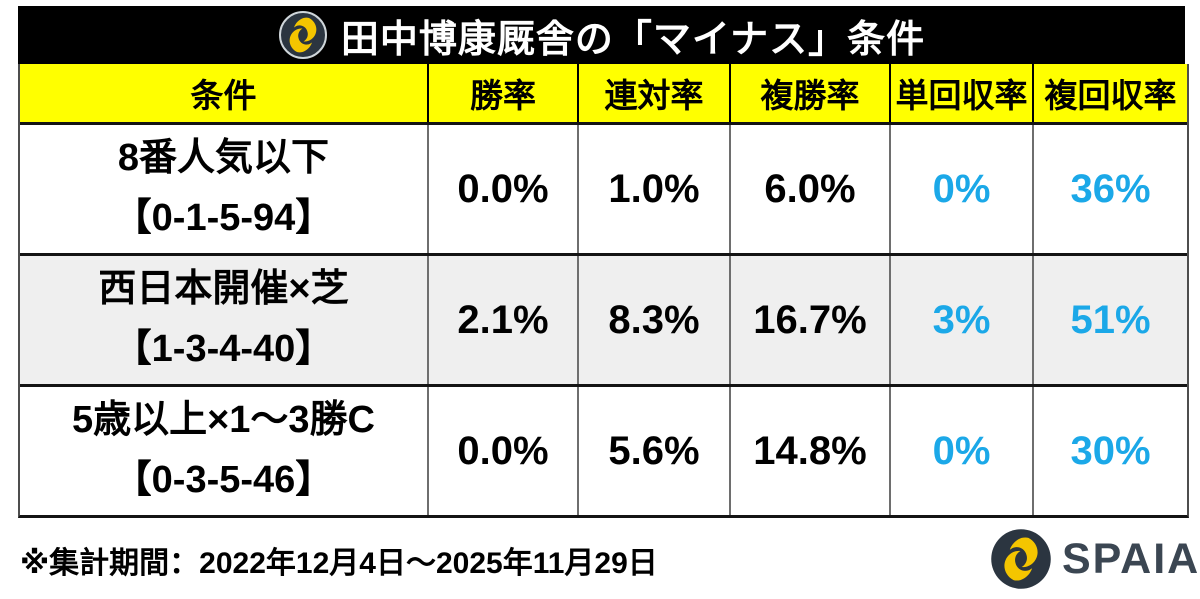 The width and height of the screenshot is (1200, 599). Describe the element at coordinates (809, 93) in the screenshot. I see `header-show-rate: 複勝率` at that location.